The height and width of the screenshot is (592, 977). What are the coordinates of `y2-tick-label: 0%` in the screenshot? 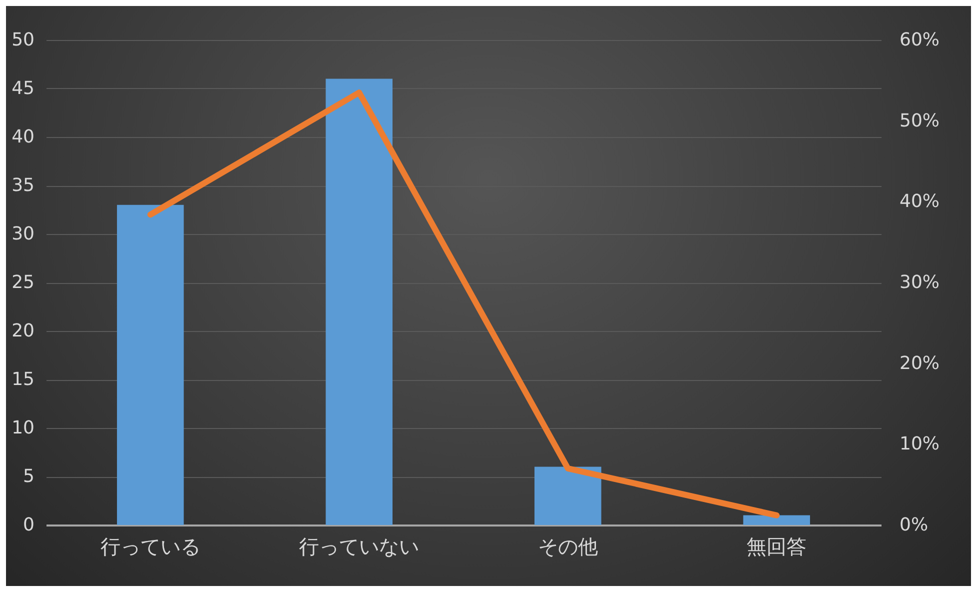 It's located at (914, 525).